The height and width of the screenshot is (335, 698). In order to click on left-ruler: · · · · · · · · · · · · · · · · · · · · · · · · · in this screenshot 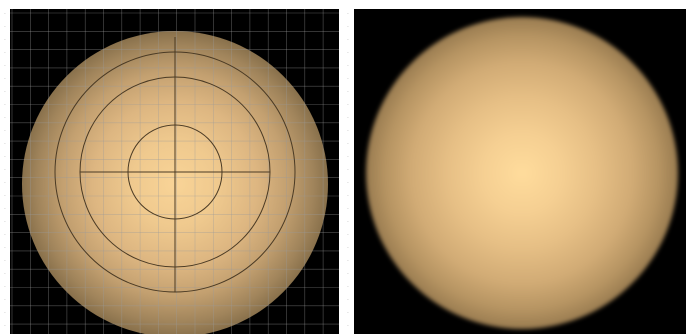, I will do `click(5, 171)`.